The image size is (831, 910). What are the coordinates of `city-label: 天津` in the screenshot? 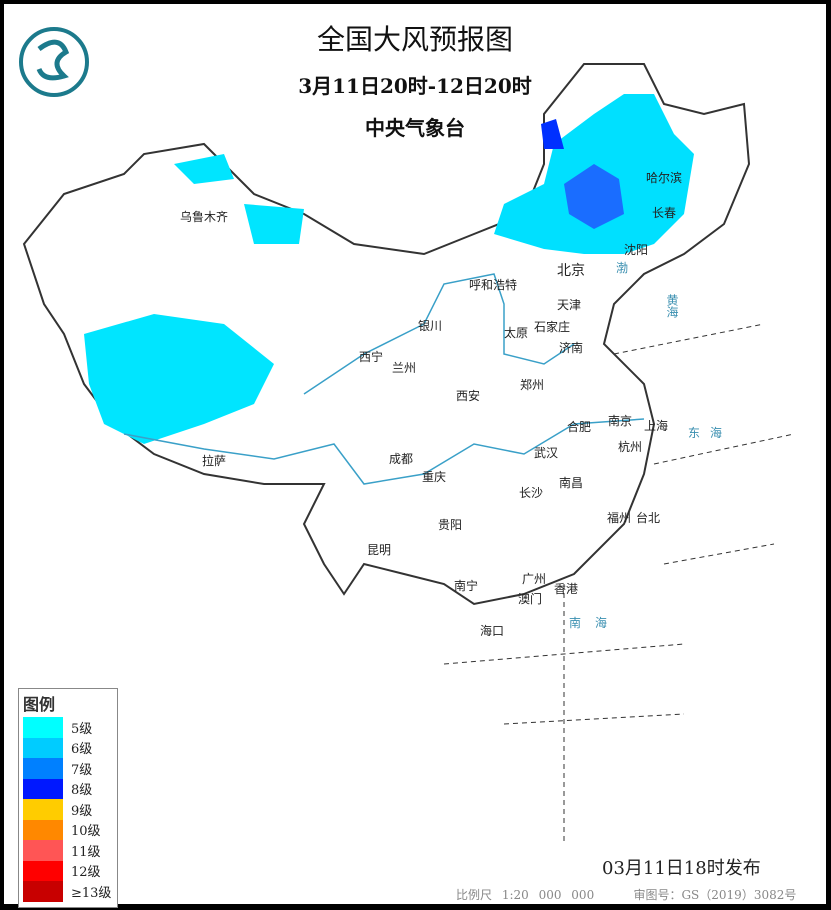 It's located at (569, 305).